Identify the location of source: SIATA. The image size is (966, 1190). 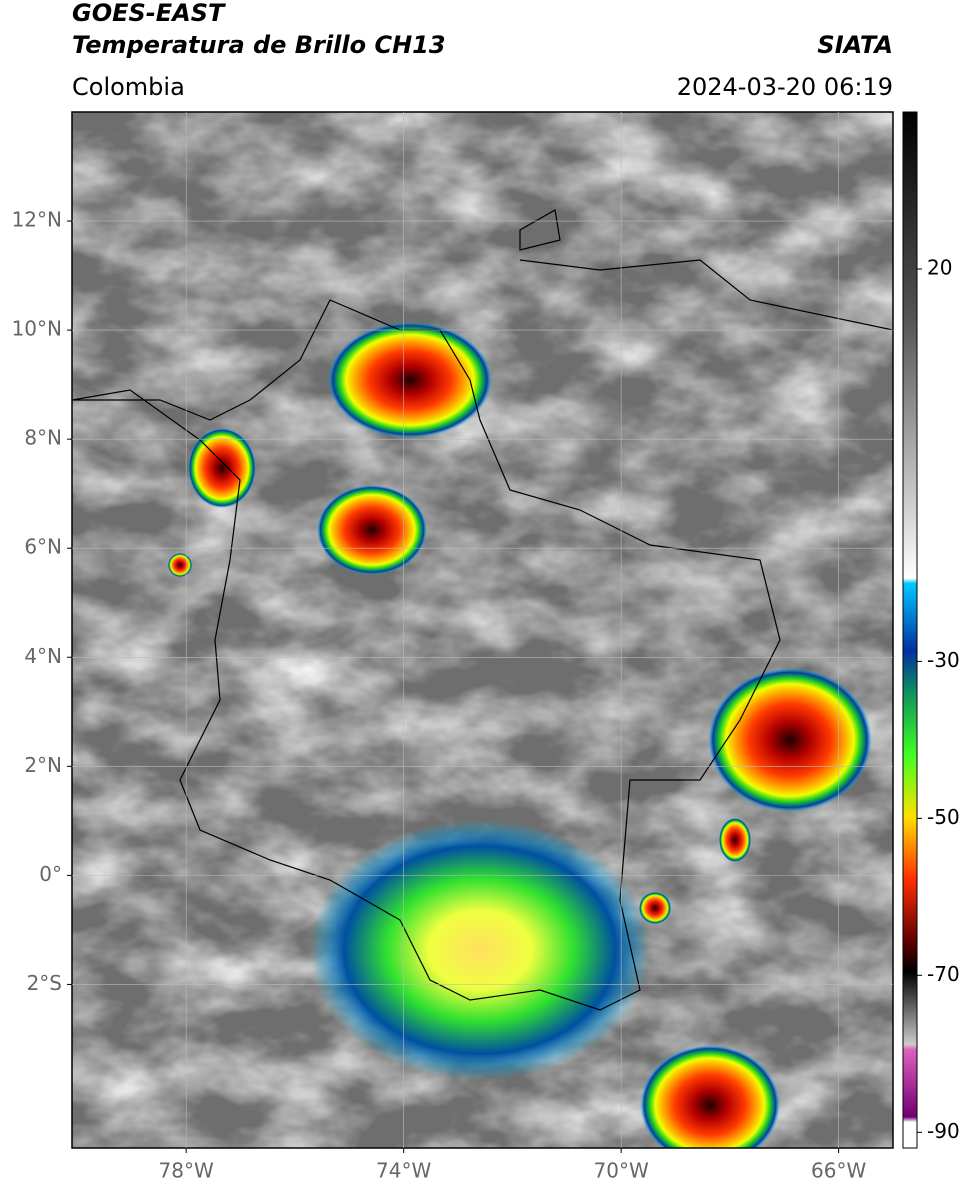
(855, 45).